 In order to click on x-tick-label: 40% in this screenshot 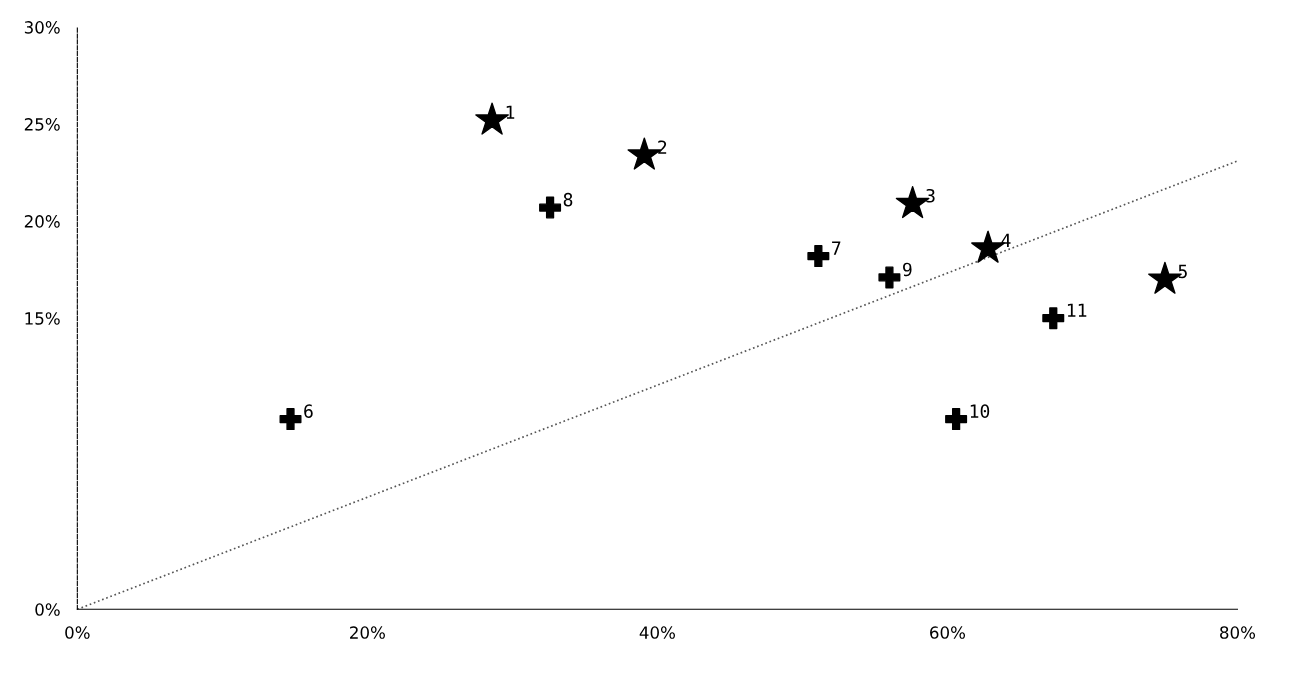, I will do `click(657, 632)`.